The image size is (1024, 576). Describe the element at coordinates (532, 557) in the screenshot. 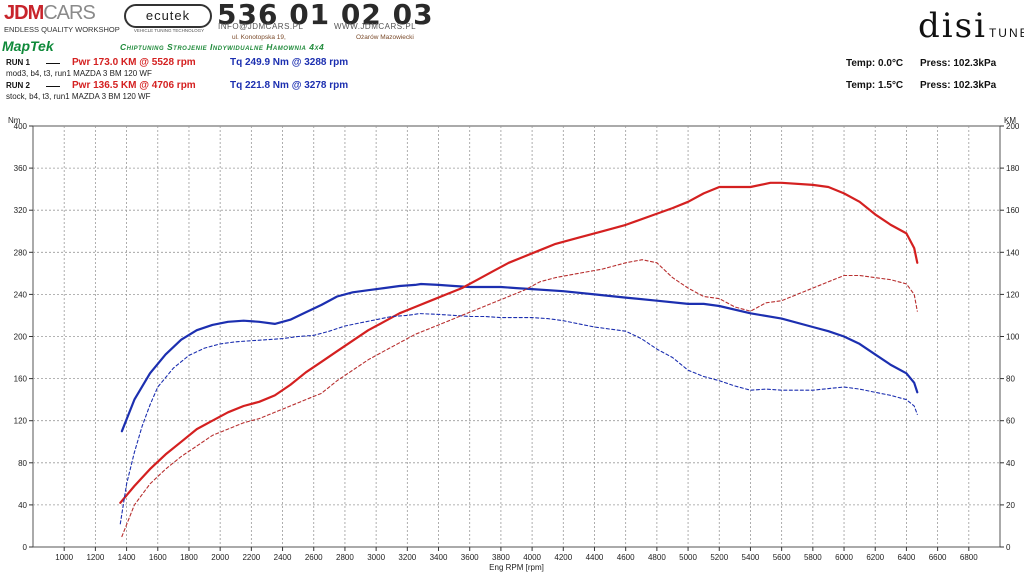

I see `x-tick-label: 4000` at that location.